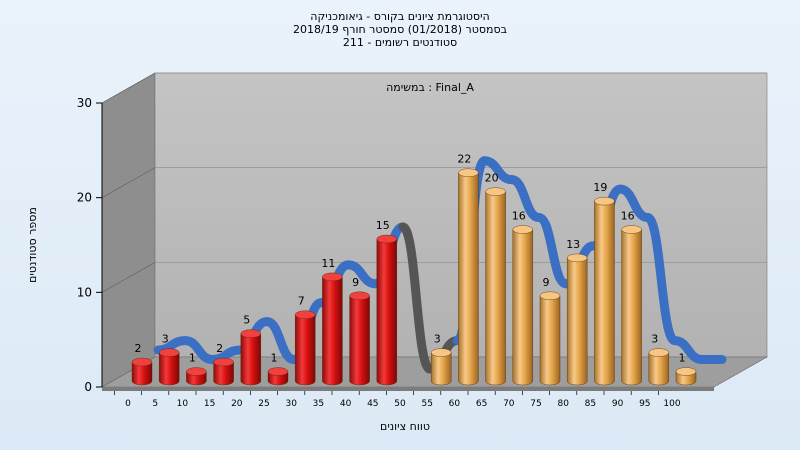 The height and width of the screenshot is (450, 800). Describe the element at coordinates (535, 404) in the screenshot. I see `x-tick-label: 75` at that location.